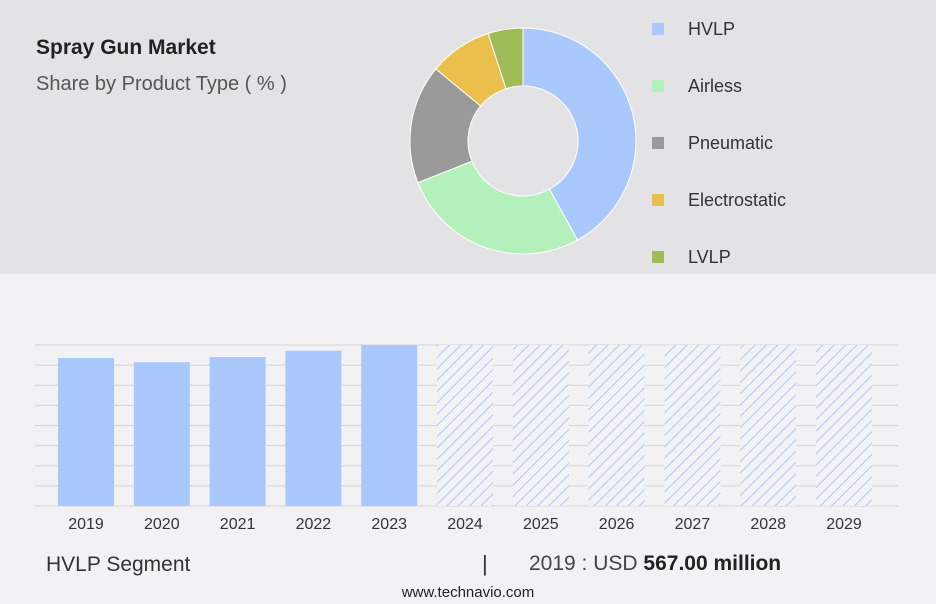 This screenshot has height=604, width=936. I want to click on x-tick-label: 2028, so click(768, 524).